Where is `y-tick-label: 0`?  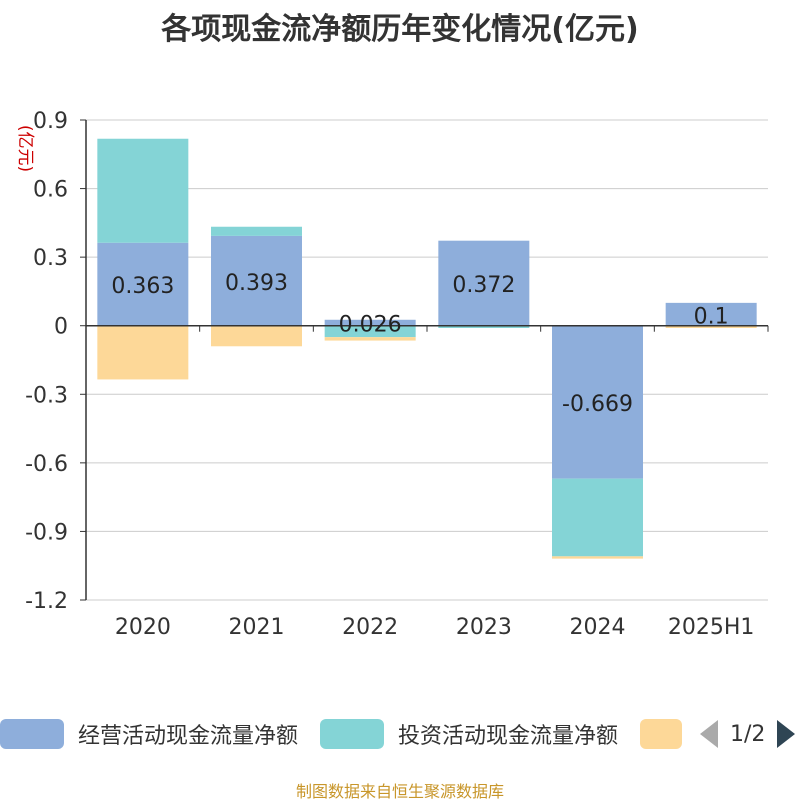
y-tick-label: 0 is located at coordinates (61, 327).